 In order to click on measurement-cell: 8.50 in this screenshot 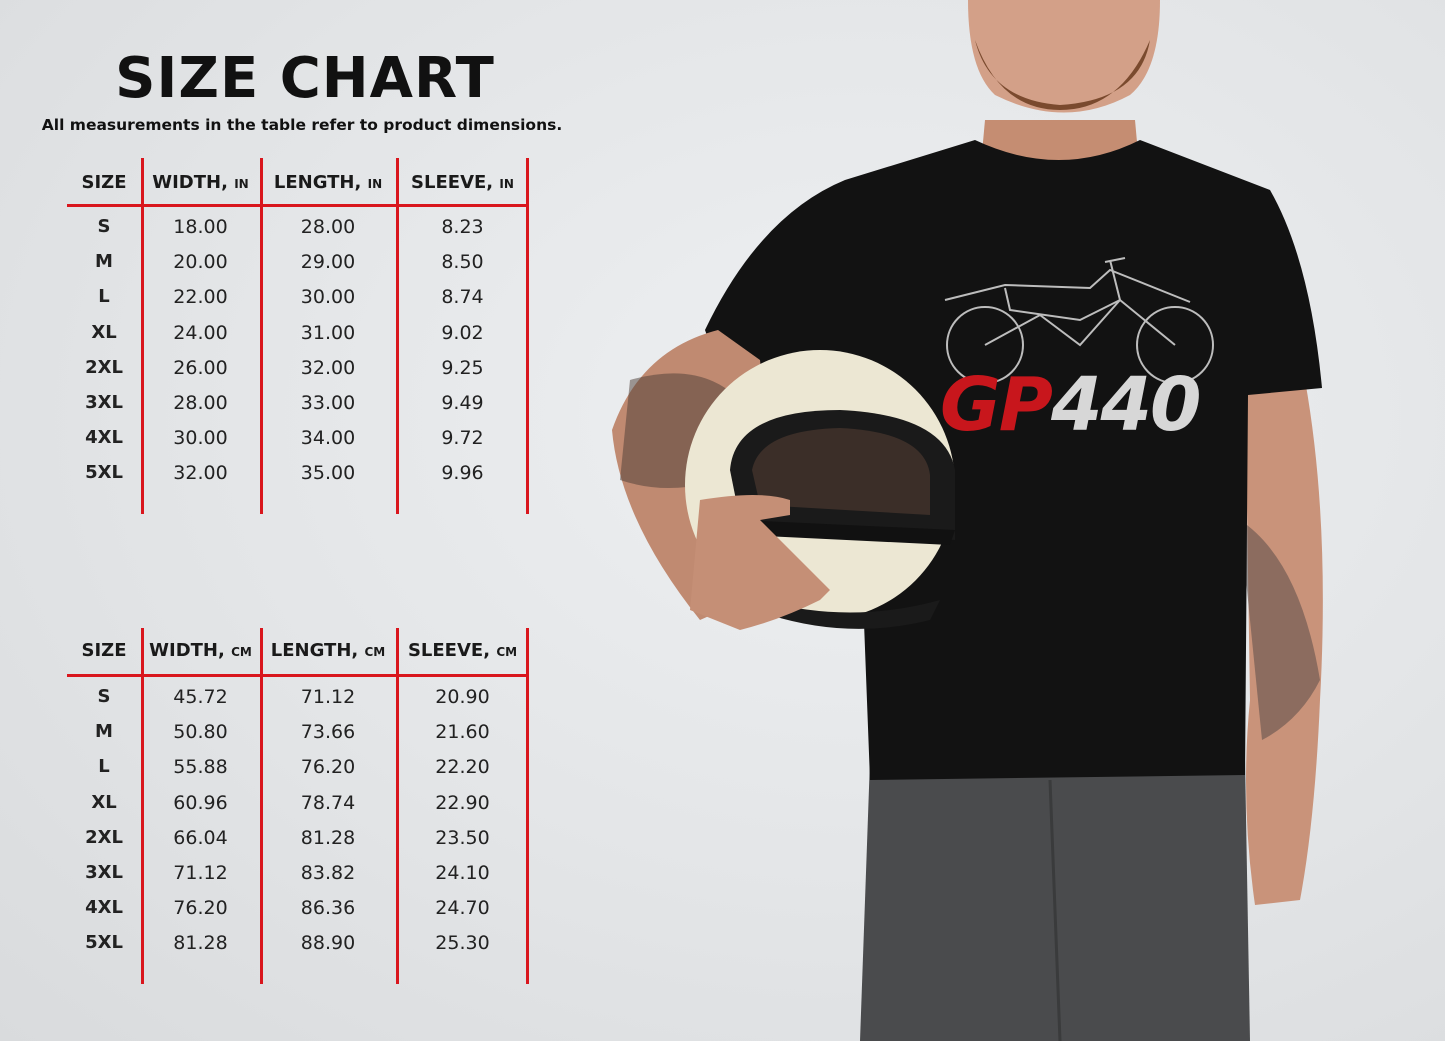, I will do `click(462, 262)`.